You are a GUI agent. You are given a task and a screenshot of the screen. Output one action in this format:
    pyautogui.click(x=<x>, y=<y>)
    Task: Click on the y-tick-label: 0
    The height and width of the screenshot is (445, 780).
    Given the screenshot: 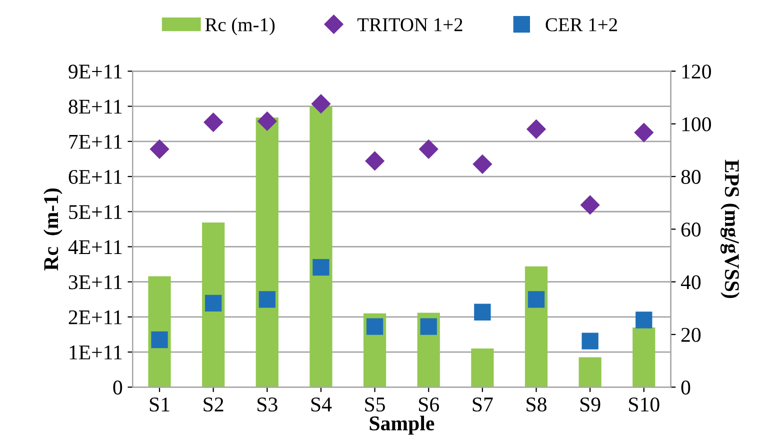 What is the action you would take?
    pyautogui.click(x=117, y=387)
    